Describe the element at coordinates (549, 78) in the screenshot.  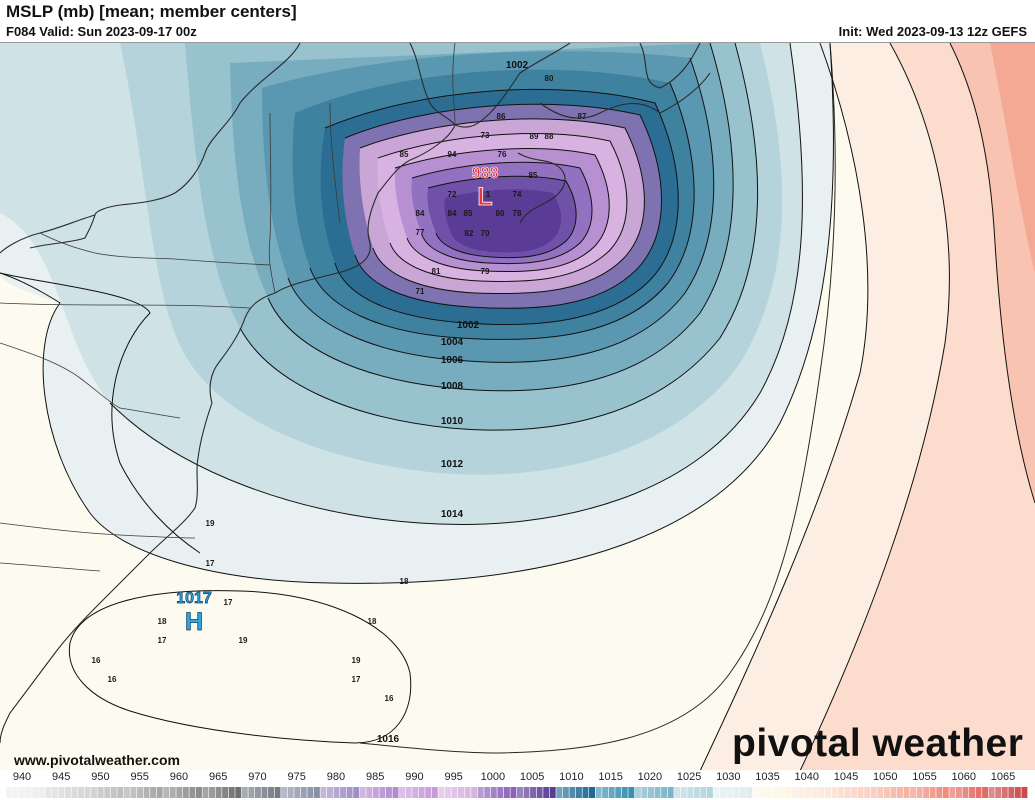
I see `svg-text: 80` at that location.